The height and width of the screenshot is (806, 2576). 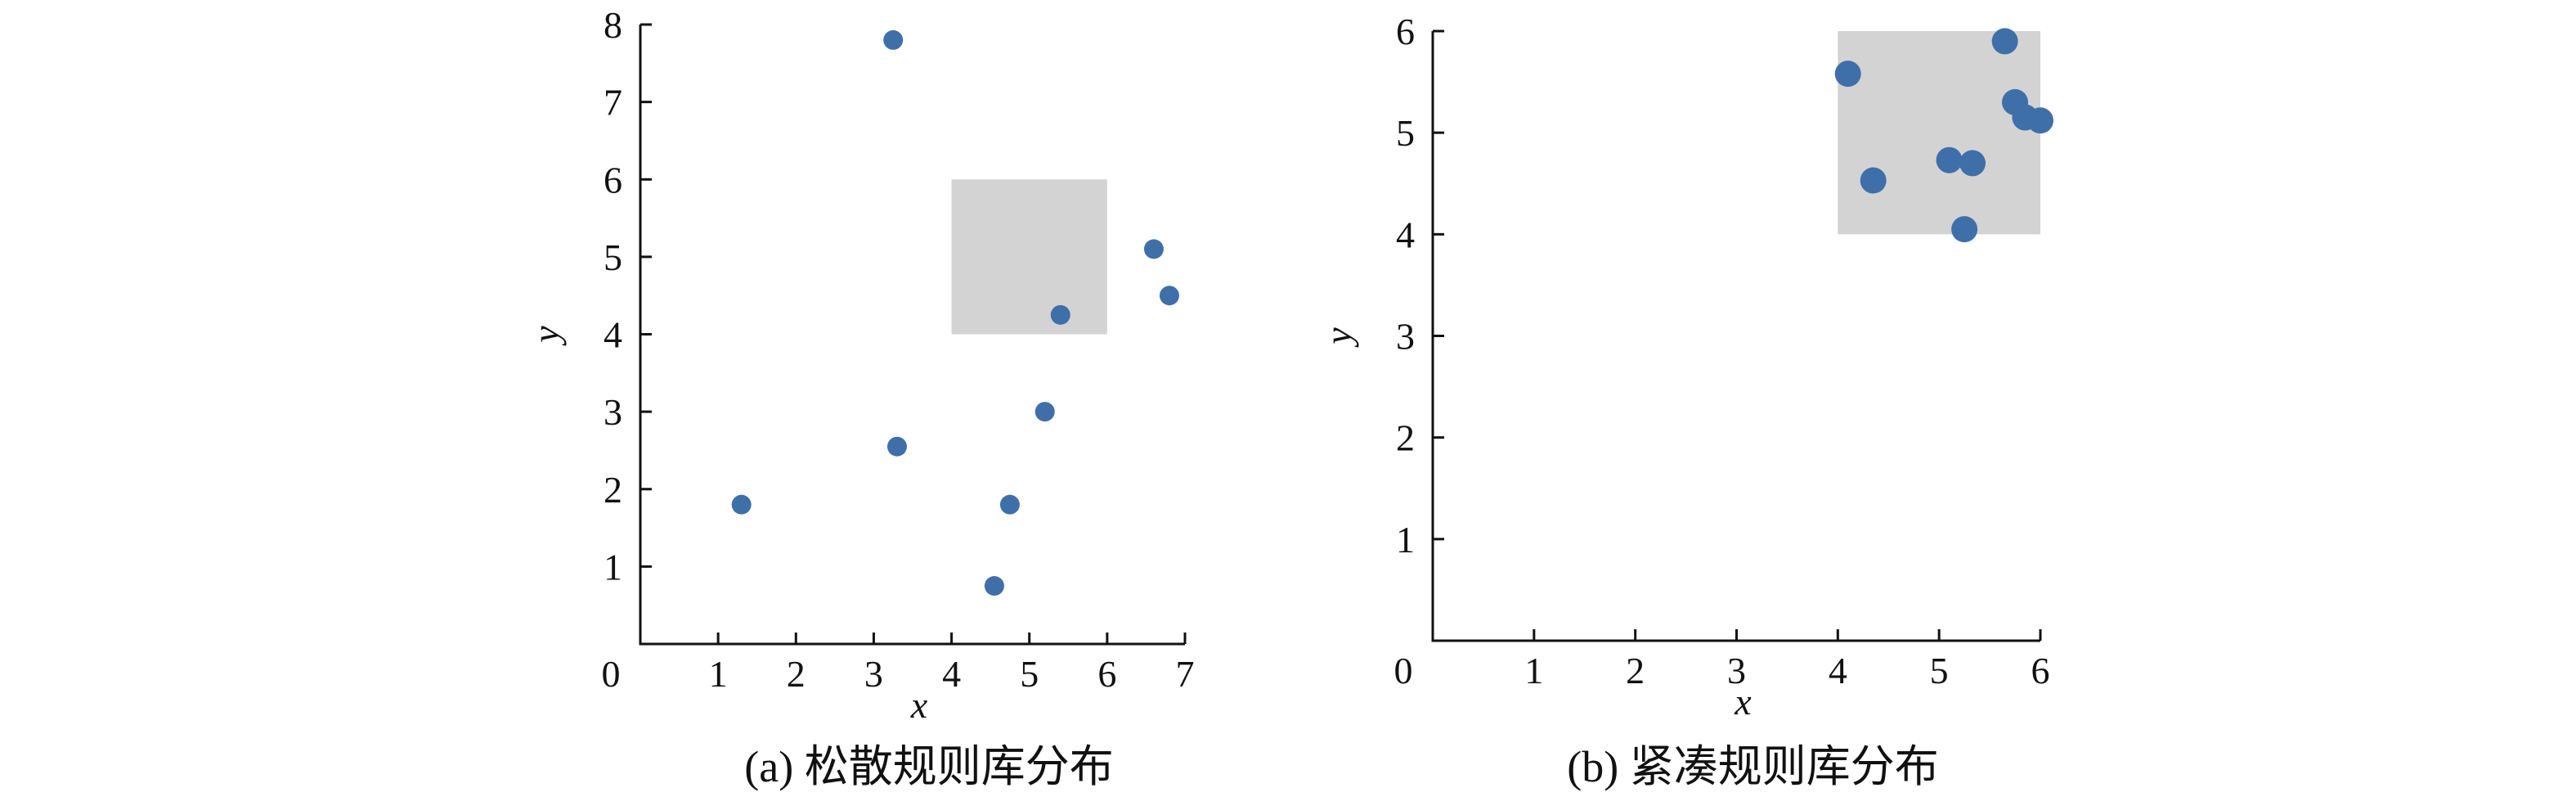 What do you see at coordinates (1185, 674) in the screenshot?
I see `x-tick-label: 7` at bounding box center [1185, 674].